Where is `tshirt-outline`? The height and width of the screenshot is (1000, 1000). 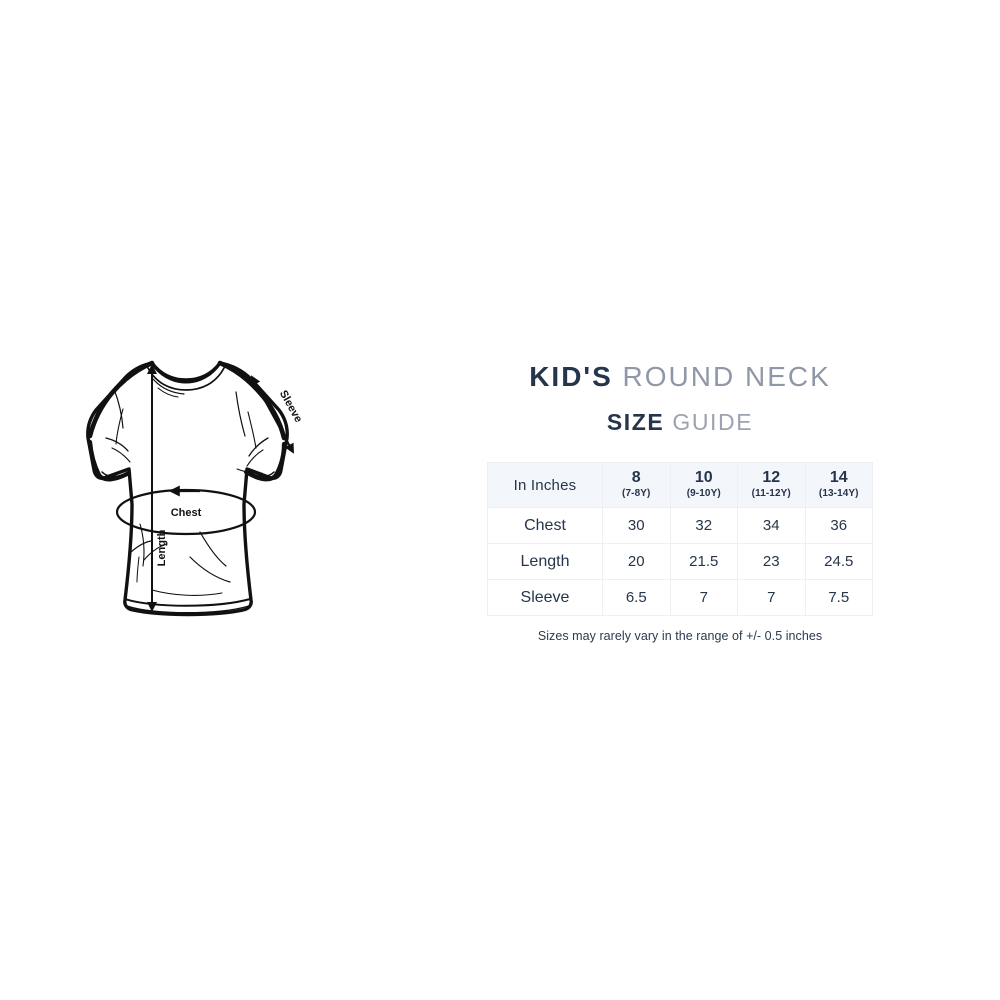
tshirt-outline is located at coordinates (187, 488).